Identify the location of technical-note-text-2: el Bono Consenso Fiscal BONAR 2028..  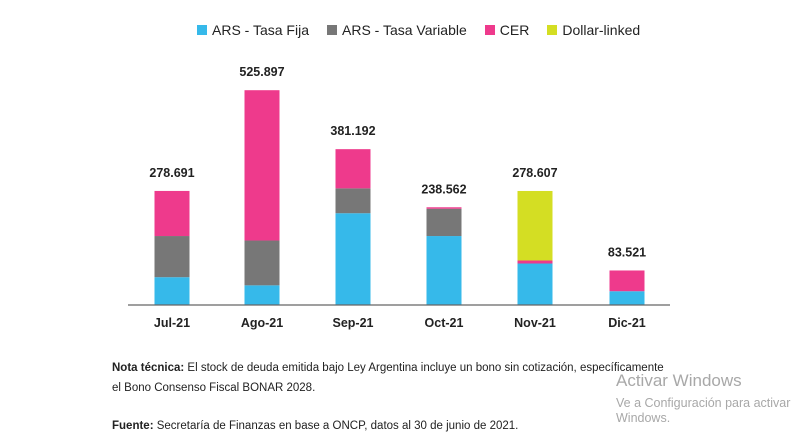
(214, 388).